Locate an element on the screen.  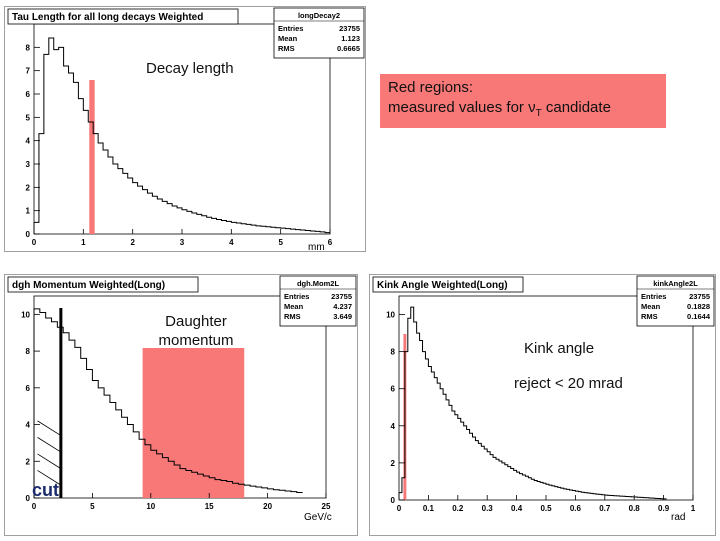
stats-value: 3.649 is located at coordinates (342, 316).